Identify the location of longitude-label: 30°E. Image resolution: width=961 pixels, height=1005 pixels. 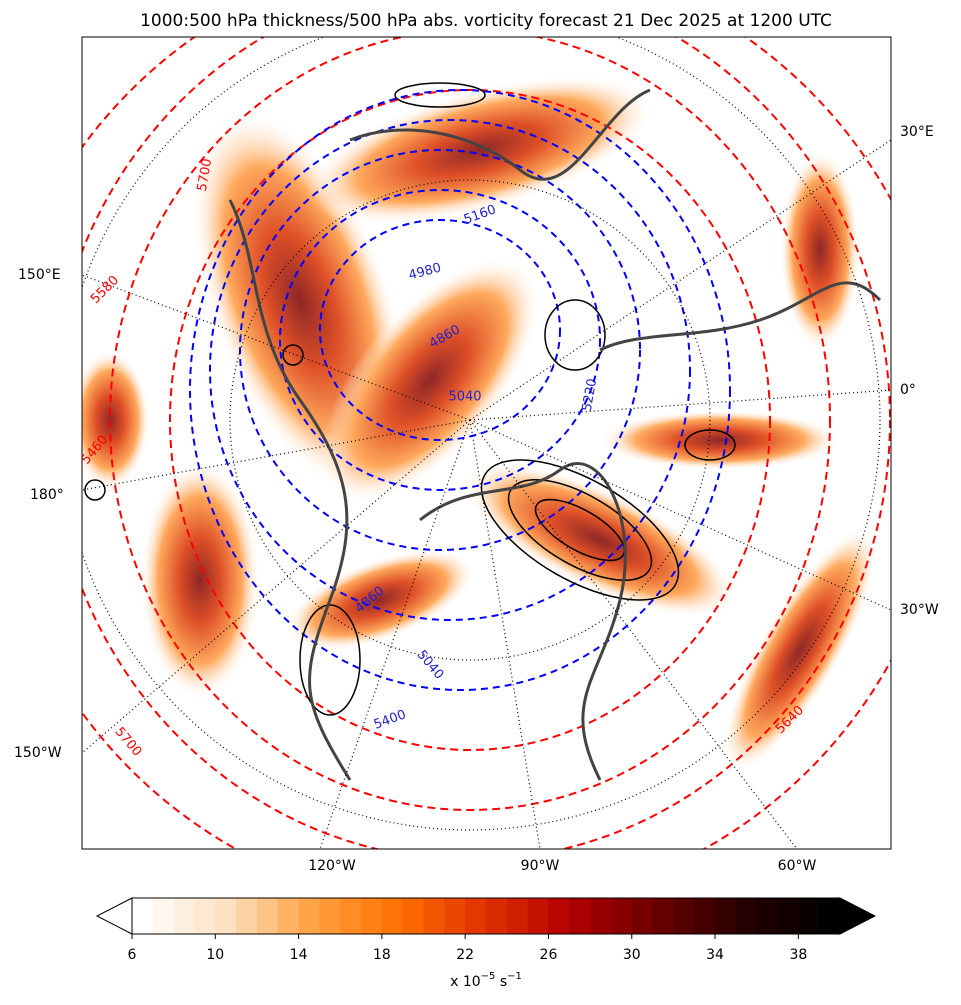
(917, 132).